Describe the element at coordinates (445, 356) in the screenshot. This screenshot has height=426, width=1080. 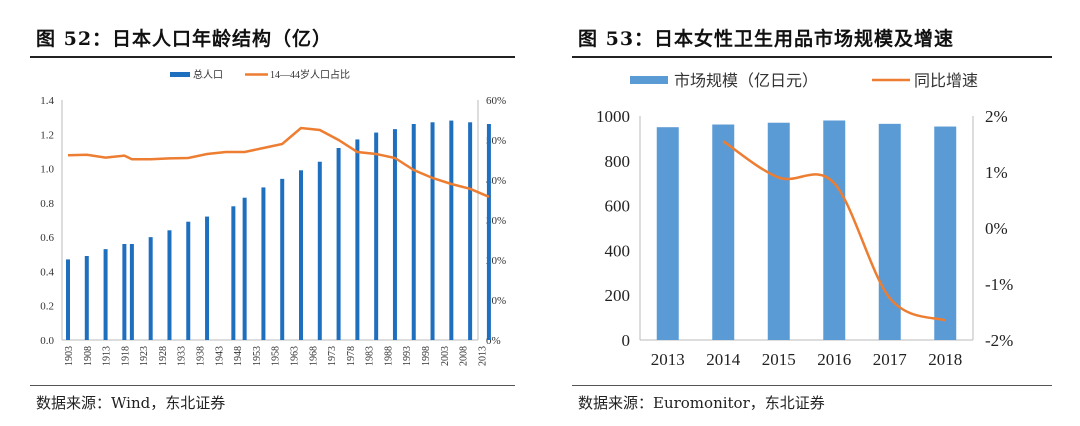
I see `x-tick-label: 2003` at that location.